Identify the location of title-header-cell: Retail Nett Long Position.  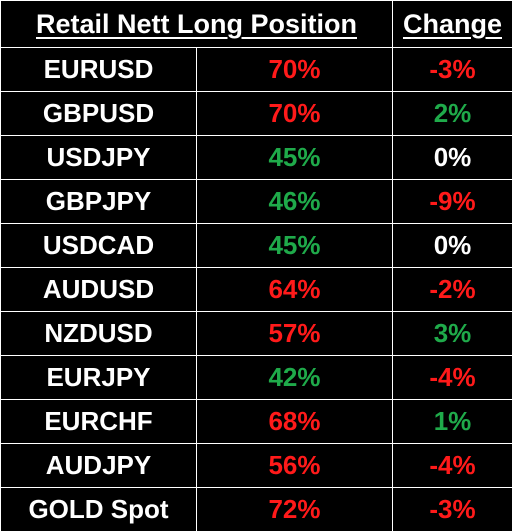
(197, 24).